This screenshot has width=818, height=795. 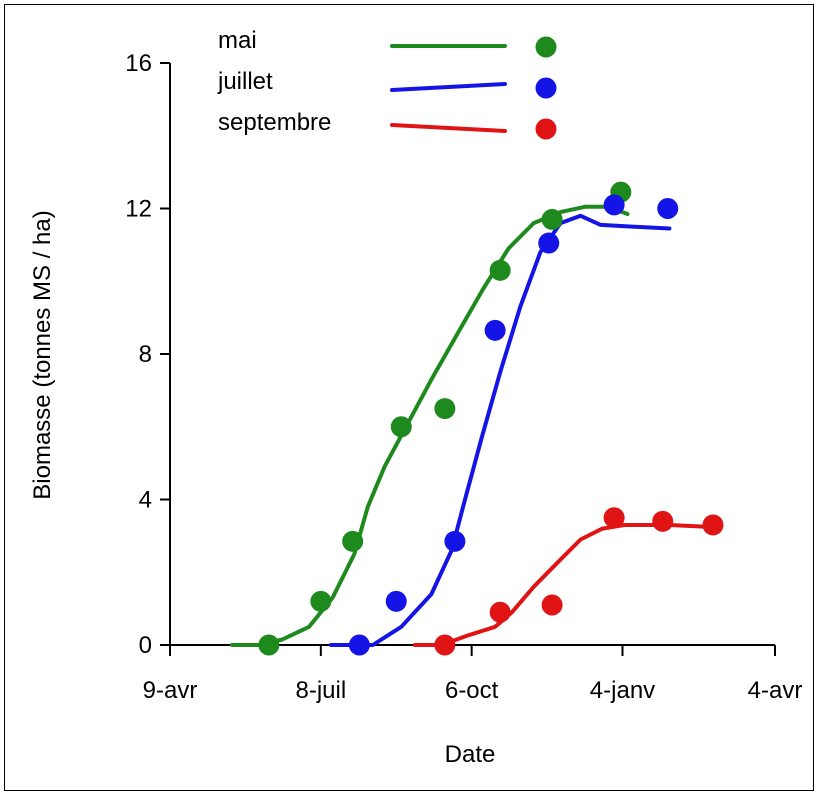 What do you see at coordinates (546, 129) in the screenshot?
I see `legend-marker-septembre` at bounding box center [546, 129].